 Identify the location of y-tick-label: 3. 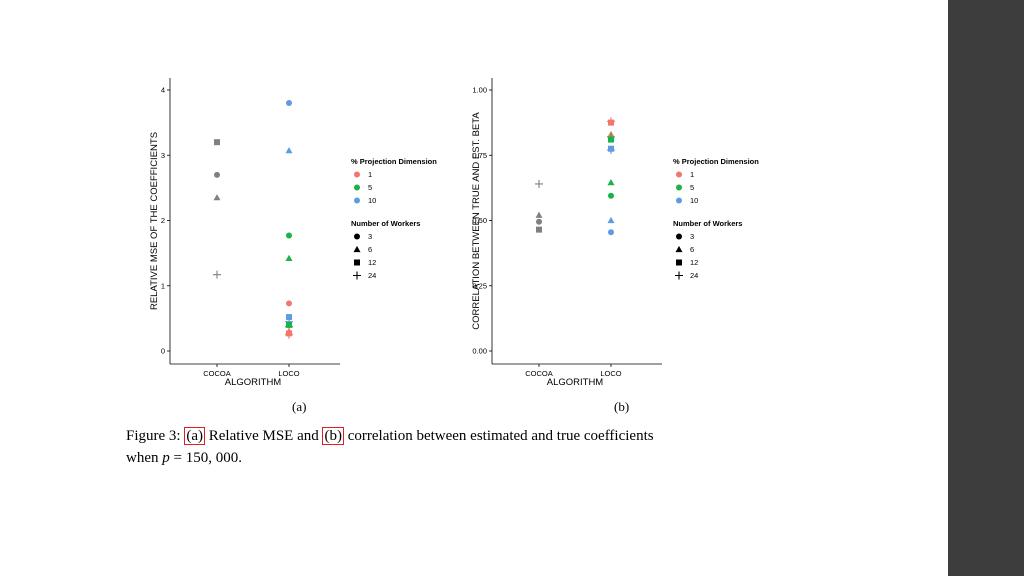
(163, 155).